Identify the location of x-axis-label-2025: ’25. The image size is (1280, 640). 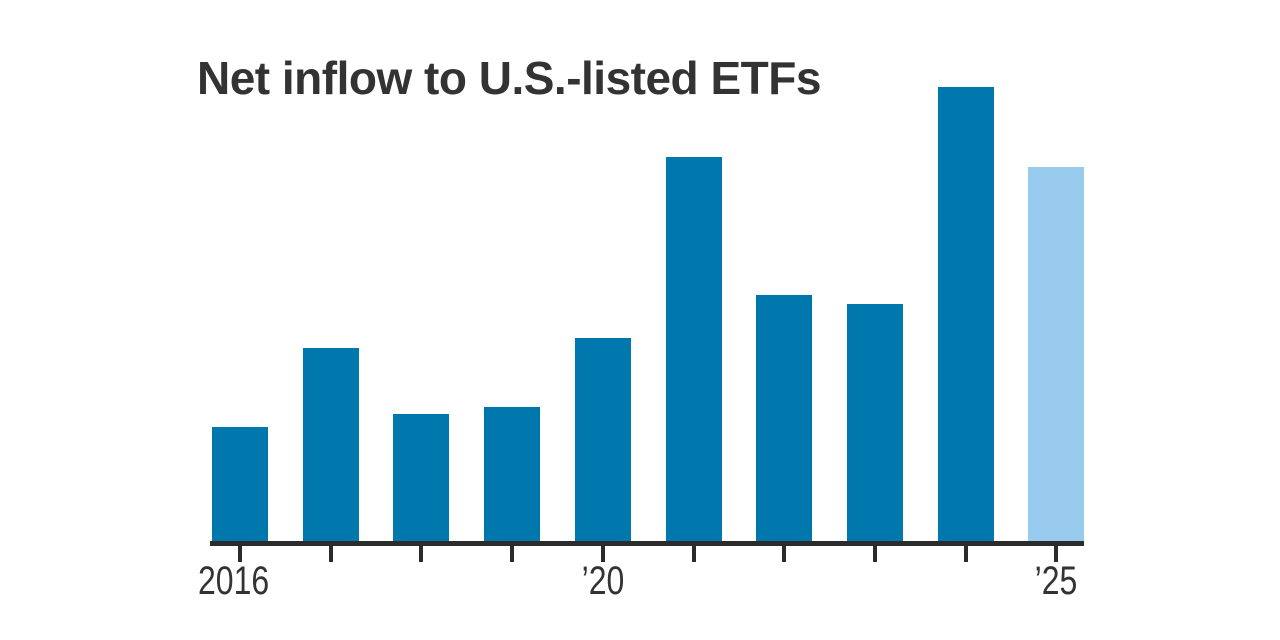
(1056, 581).